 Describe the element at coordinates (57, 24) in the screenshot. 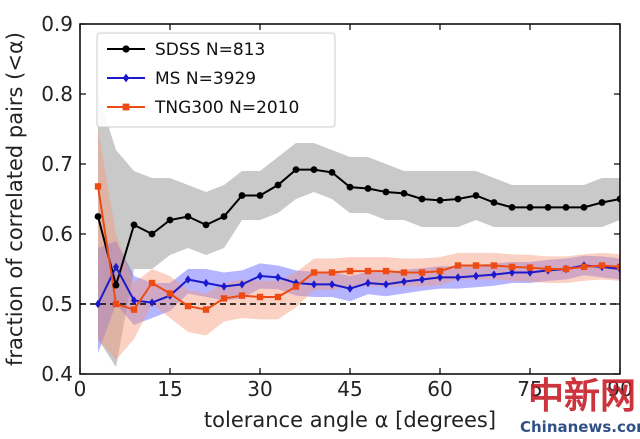

I see `y-tick-label: 0.9` at that location.